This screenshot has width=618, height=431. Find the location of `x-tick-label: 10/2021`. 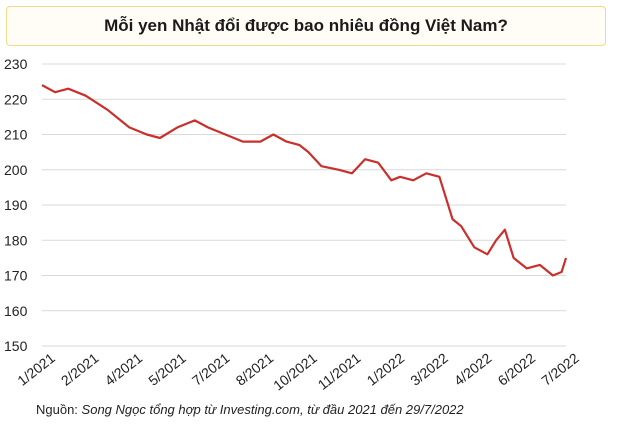

x-tick-label: 10/2021 is located at coordinates (295, 372).